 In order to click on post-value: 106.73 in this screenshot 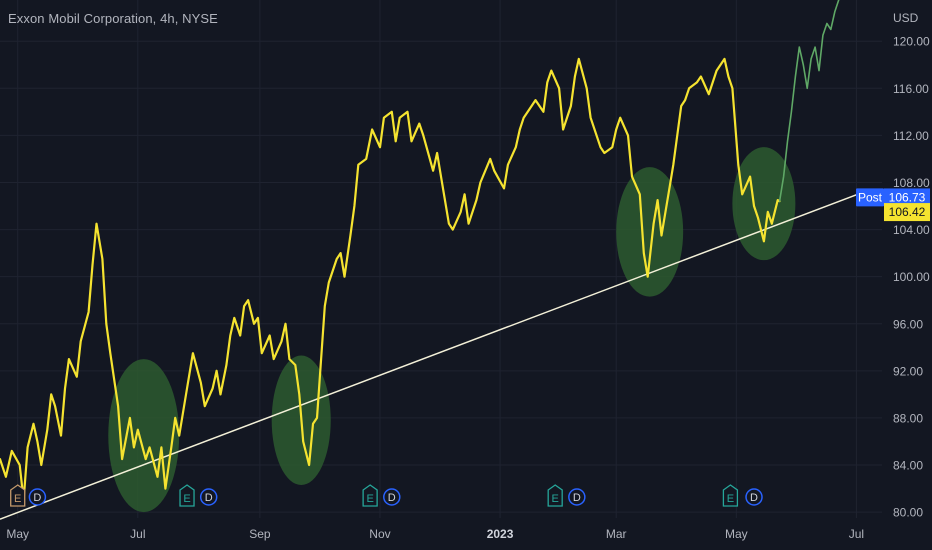, I will do `click(907, 197)`.